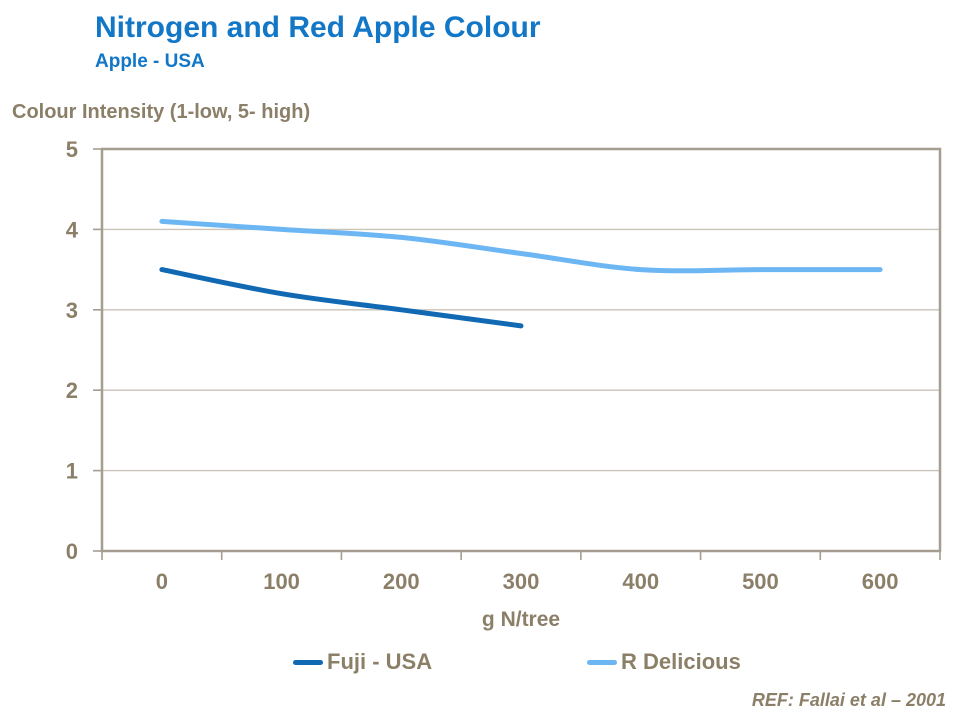 This screenshot has width=960, height=720. Describe the element at coordinates (281, 581) in the screenshot. I see `x-tick-label: 100` at that location.